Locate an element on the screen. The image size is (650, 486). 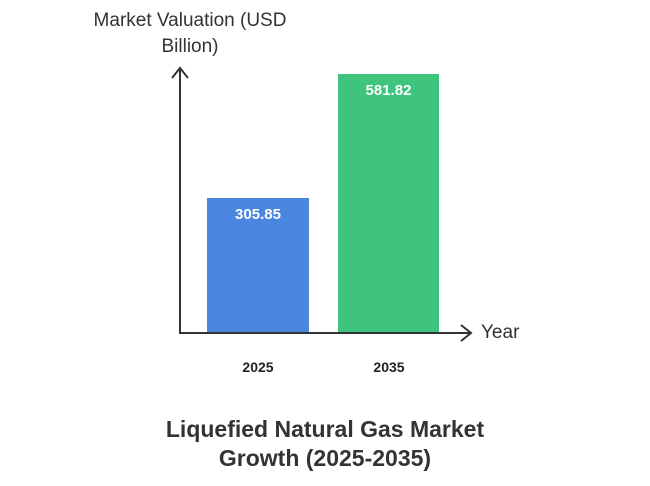
y-axis-label: Market Valuation (USD Billion) is located at coordinates (190, 34).